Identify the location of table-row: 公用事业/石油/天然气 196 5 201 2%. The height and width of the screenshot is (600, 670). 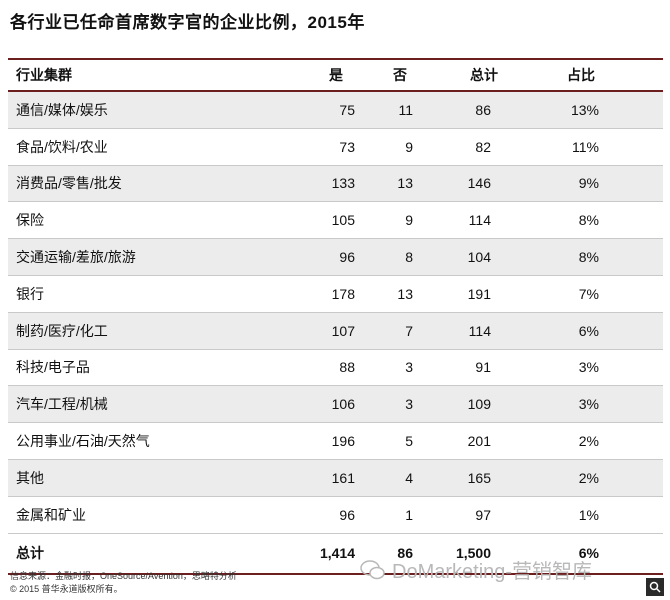
(335, 441).